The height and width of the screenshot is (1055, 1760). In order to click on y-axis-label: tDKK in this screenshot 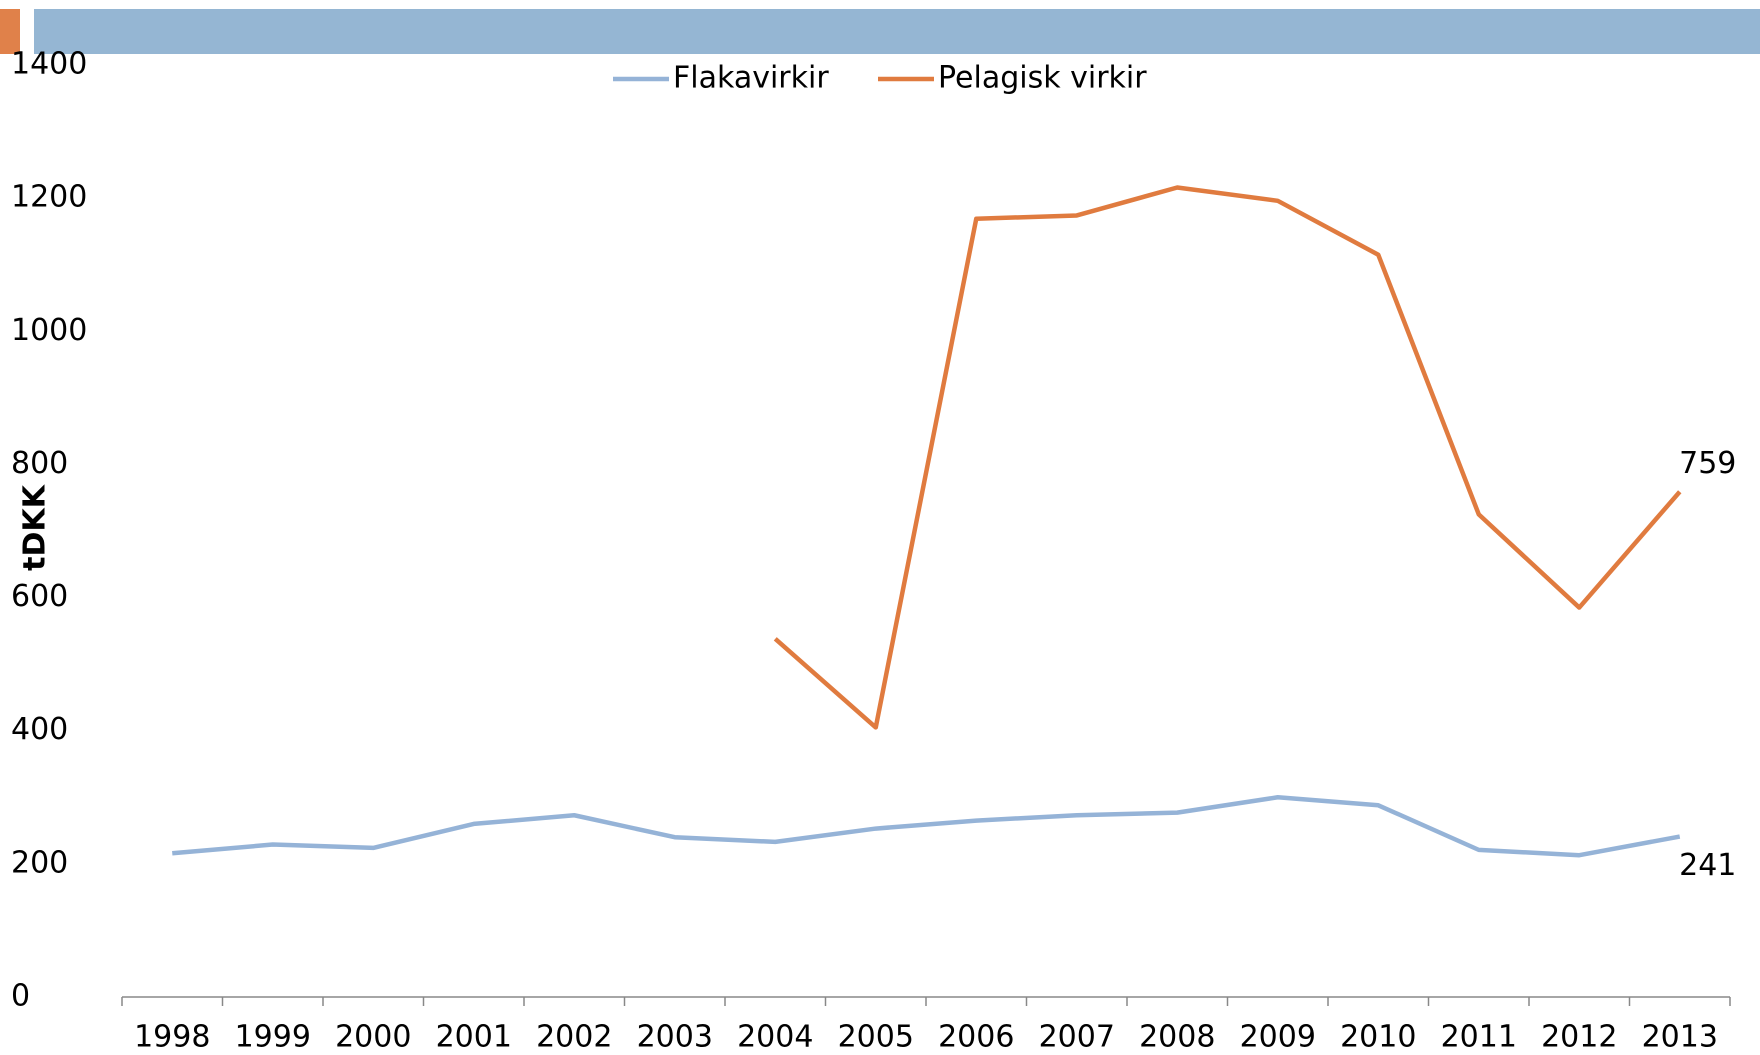, I will do `click(35, 526)`.